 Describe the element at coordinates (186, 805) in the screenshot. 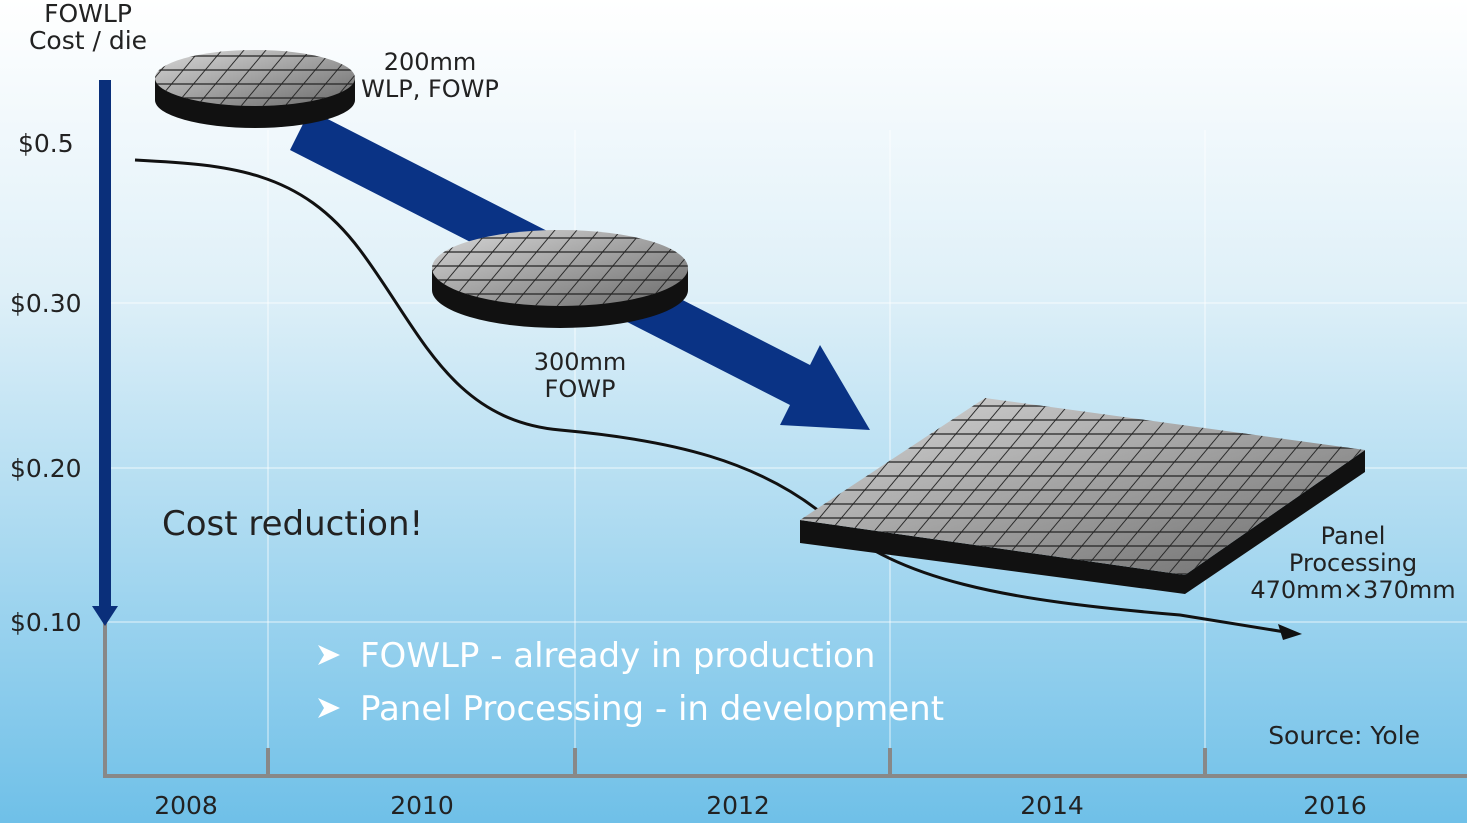

I see `x-label: 2008` at that location.